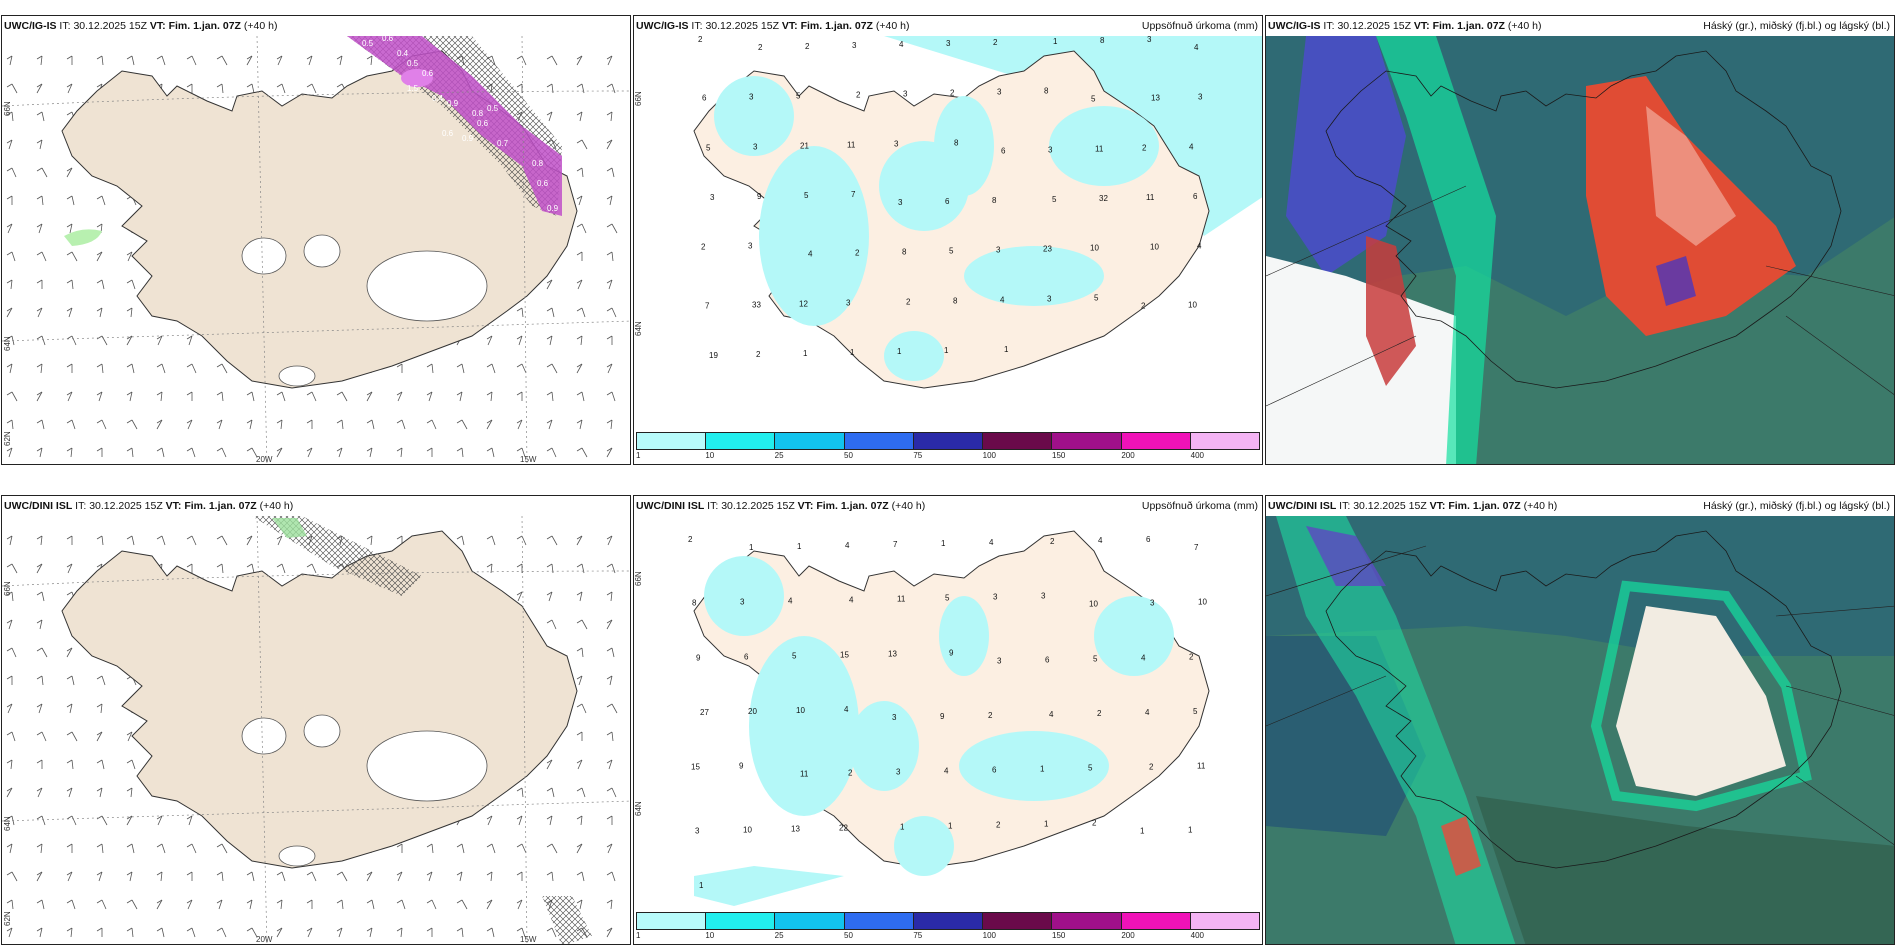 This screenshot has height=950, width=1900. Describe the element at coordinates (1580, 296) in the screenshot. I see `projection-lines` at that location.